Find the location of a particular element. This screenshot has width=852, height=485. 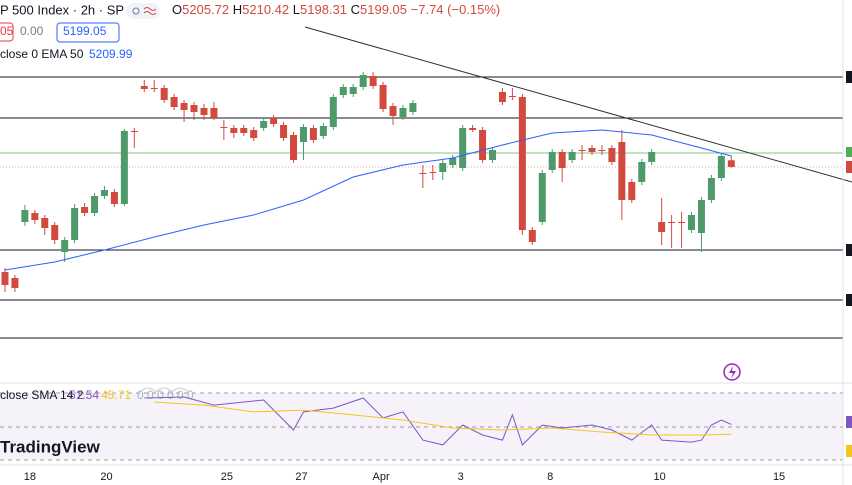

indicator-pill is located at coordinates (143, 11).